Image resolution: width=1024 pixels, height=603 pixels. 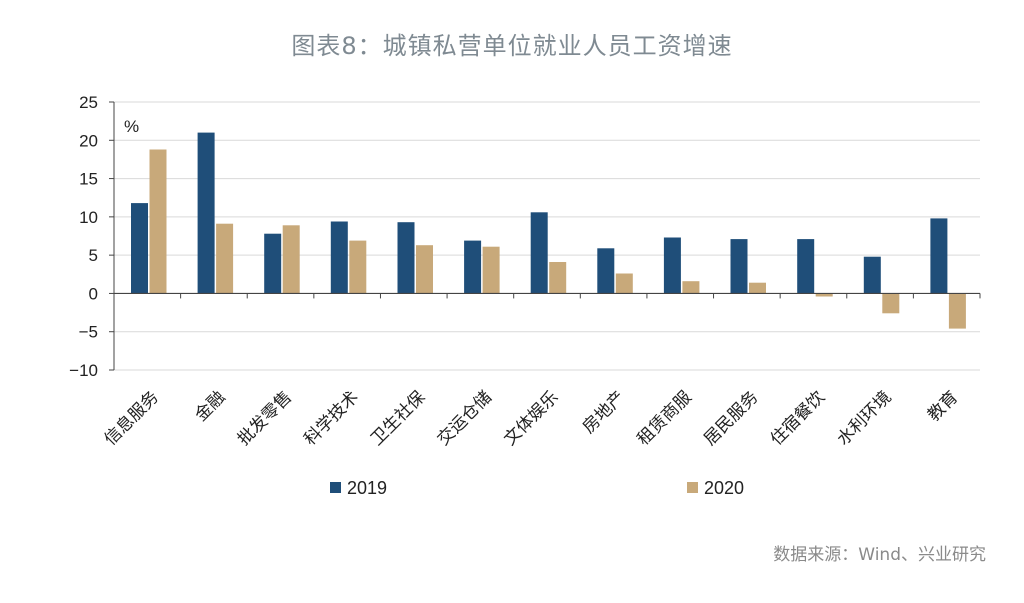 What do you see at coordinates (88, 102) in the screenshot?
I see `y-tick-label: 25` at bounding box center [88, 102].